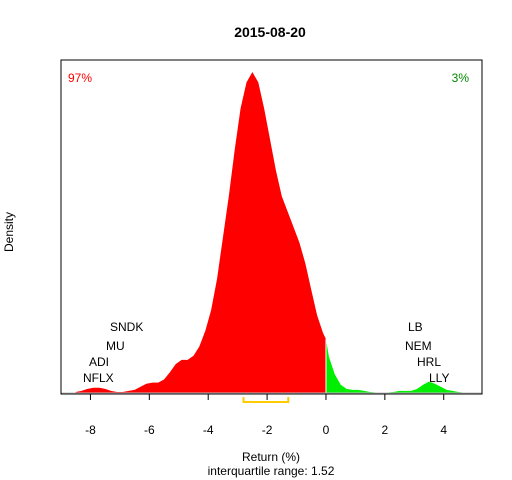  I want to click on x-tick-label: -4, so click(208, 430).